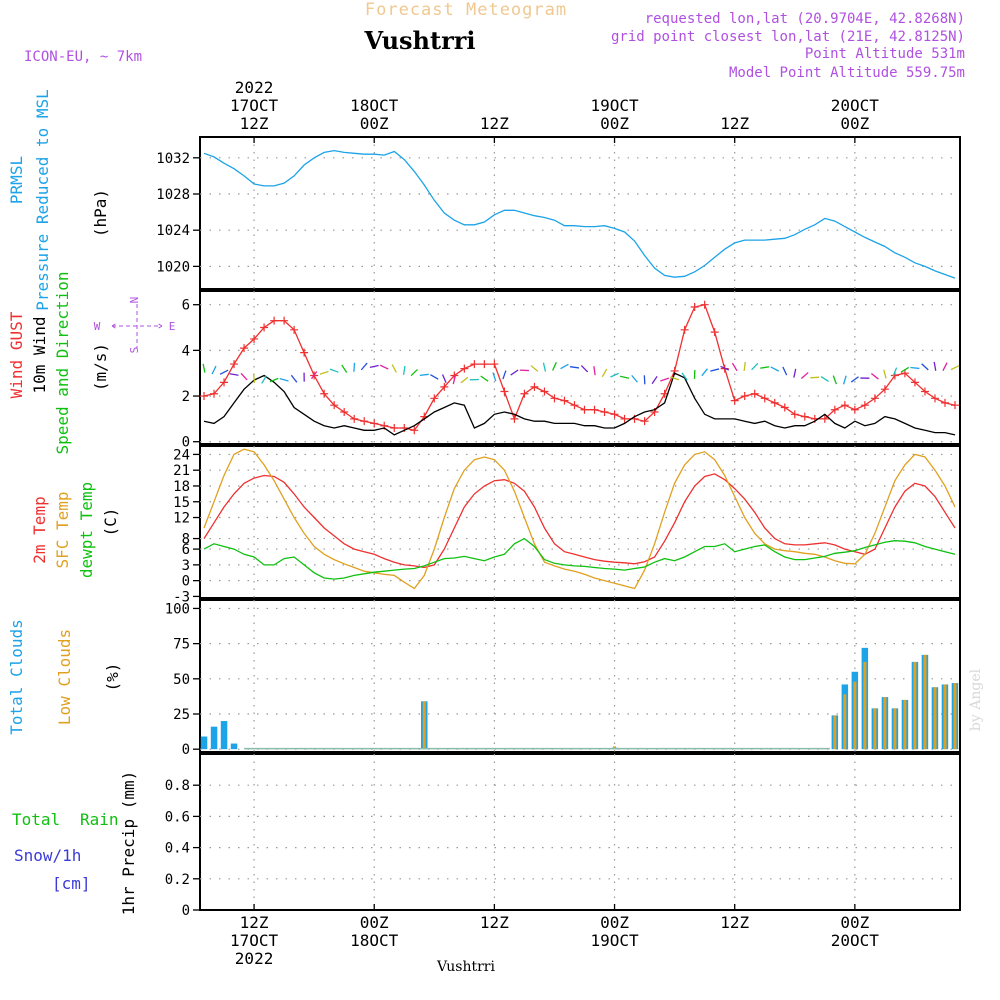  Describe the element at coordinates (177, 817) in the screenshot. I see `y-tick-label: 0.6` at that location.